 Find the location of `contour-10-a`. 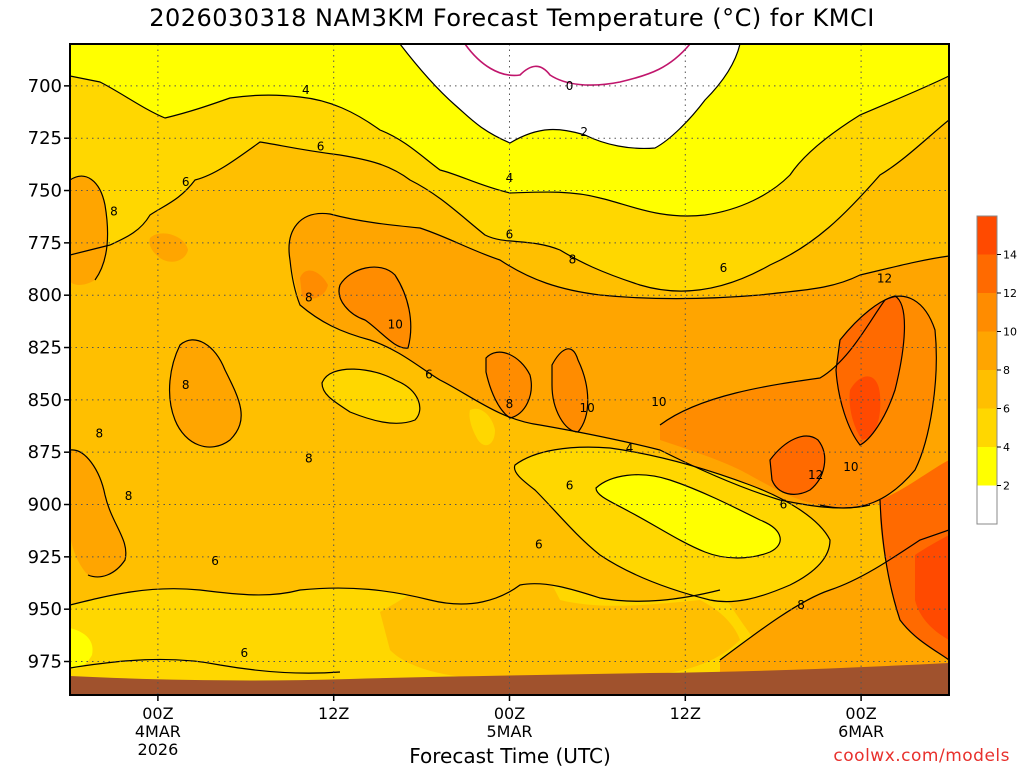

contour-10-a is located at coordinates (375, 307).